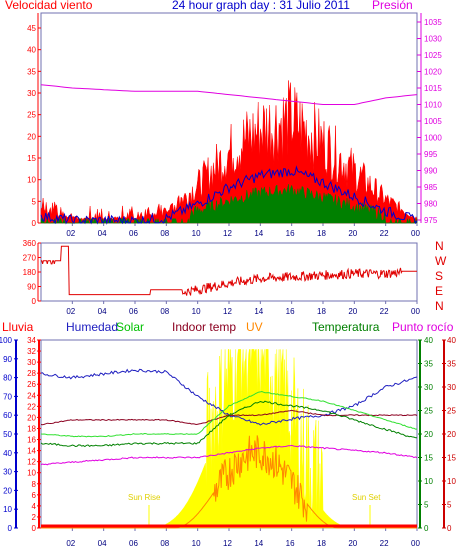  I want to click on humidity-axis-tick: 90, so click(7, 359).